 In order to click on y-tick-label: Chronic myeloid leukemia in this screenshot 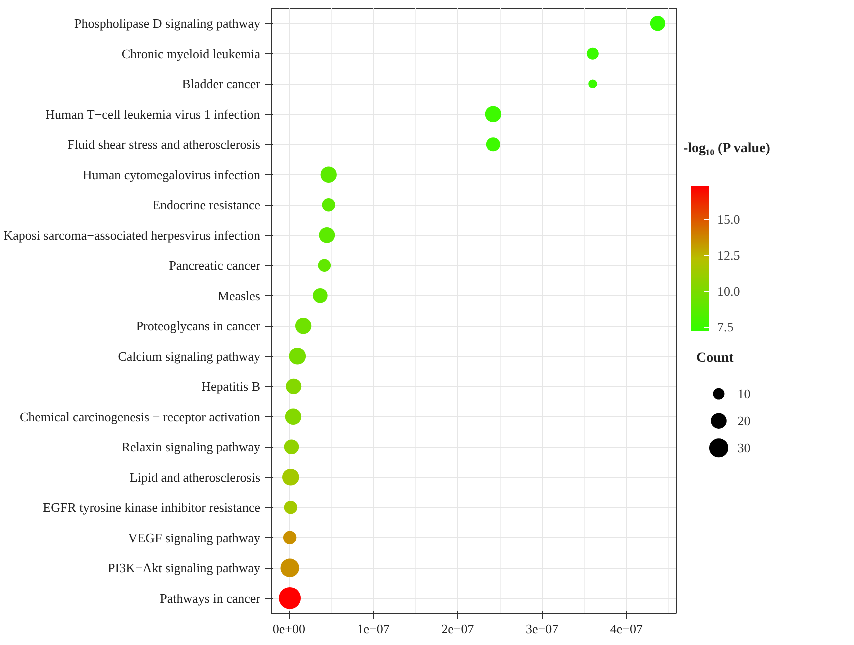, I will do `click(191, 54)`.